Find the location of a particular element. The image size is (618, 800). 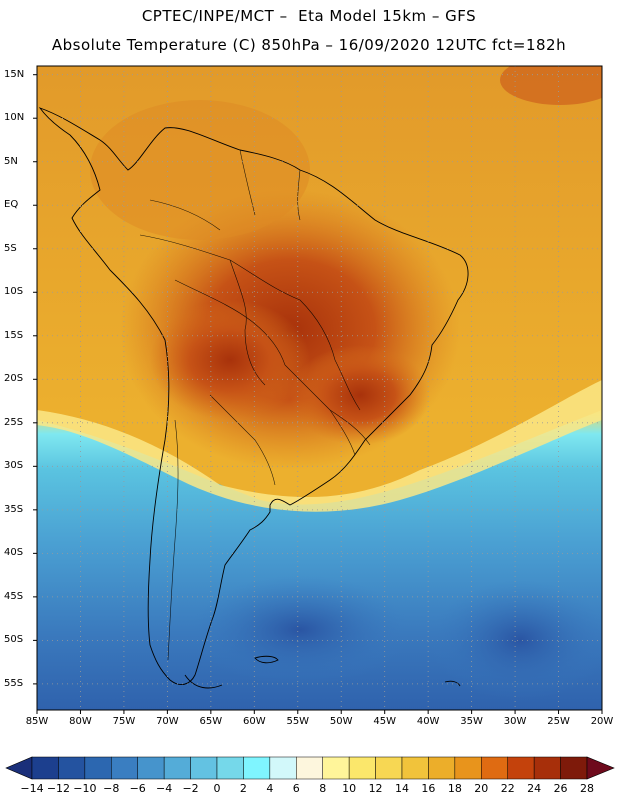

longitude-label: 50W is located at coordinates (341, 721).